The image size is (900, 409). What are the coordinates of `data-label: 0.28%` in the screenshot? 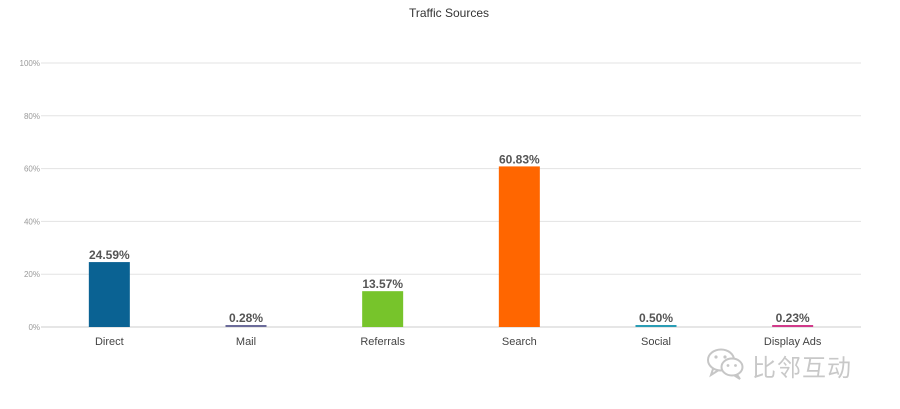 It's located at (246, 318).